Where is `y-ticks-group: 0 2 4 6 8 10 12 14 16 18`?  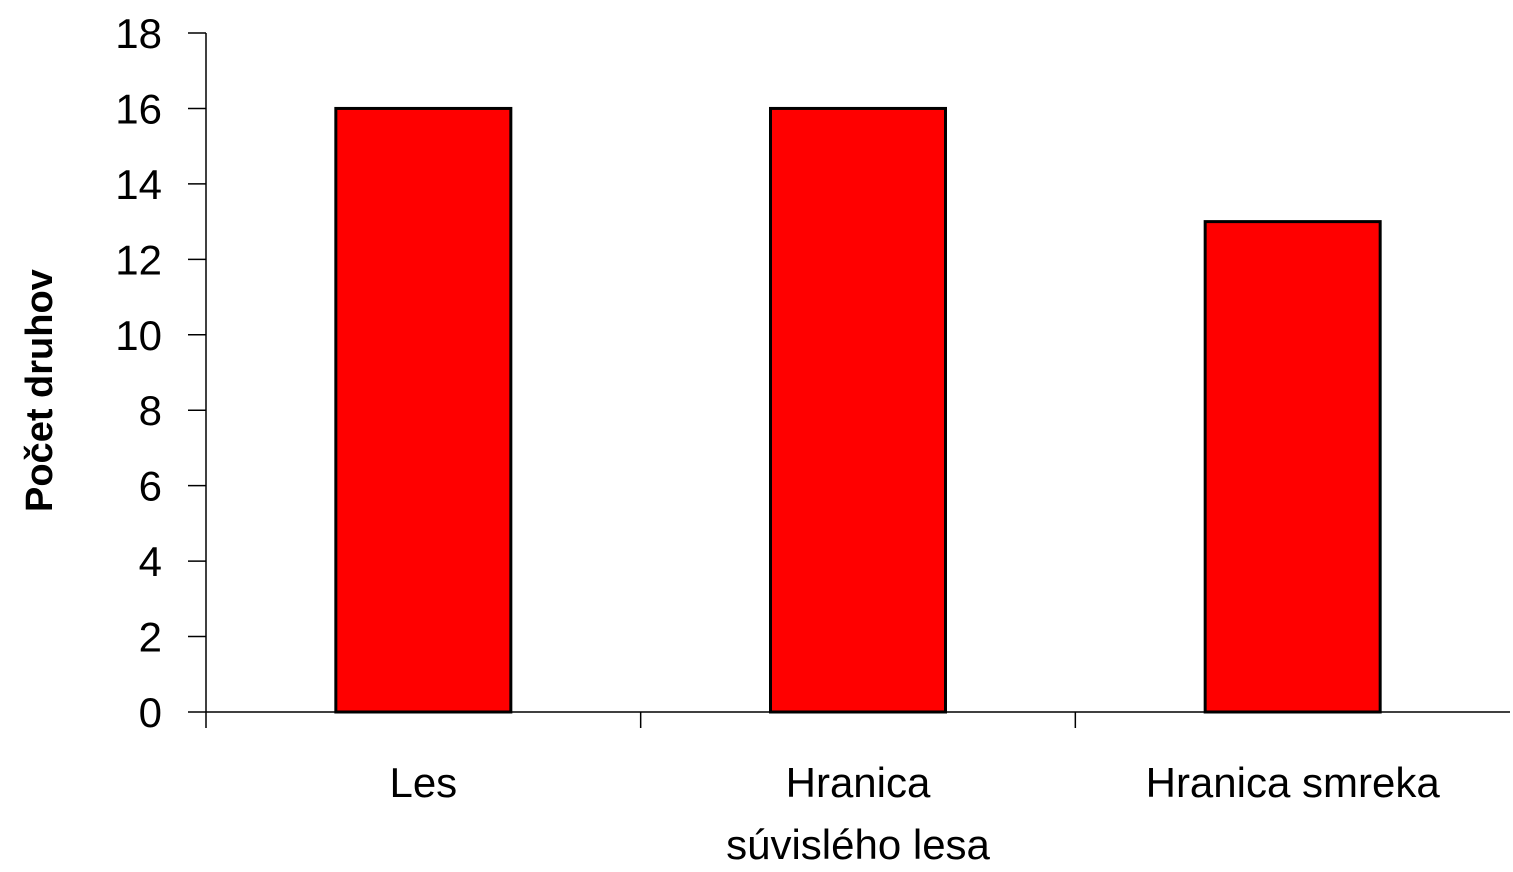
y-ticks-group: 0 2 4 6 8 10 12 14 16 18 is located at coordinates (160, 373).